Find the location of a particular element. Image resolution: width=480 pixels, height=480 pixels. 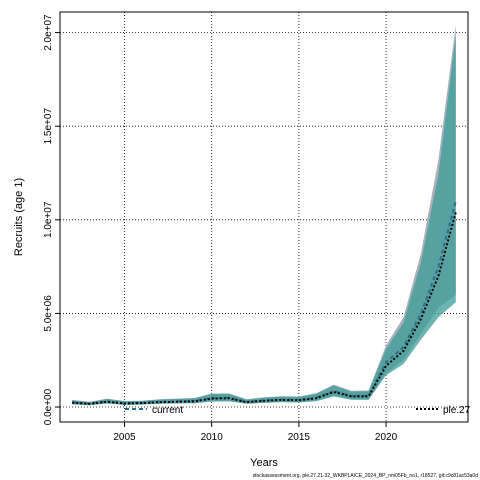

x-tick-label: 2005 is located at coordinates (124, 437).